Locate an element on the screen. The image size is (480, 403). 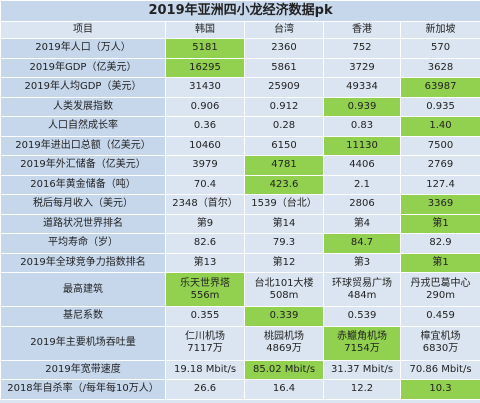
row-label: 人口自然成长率 is located at coordinates (83, 126).